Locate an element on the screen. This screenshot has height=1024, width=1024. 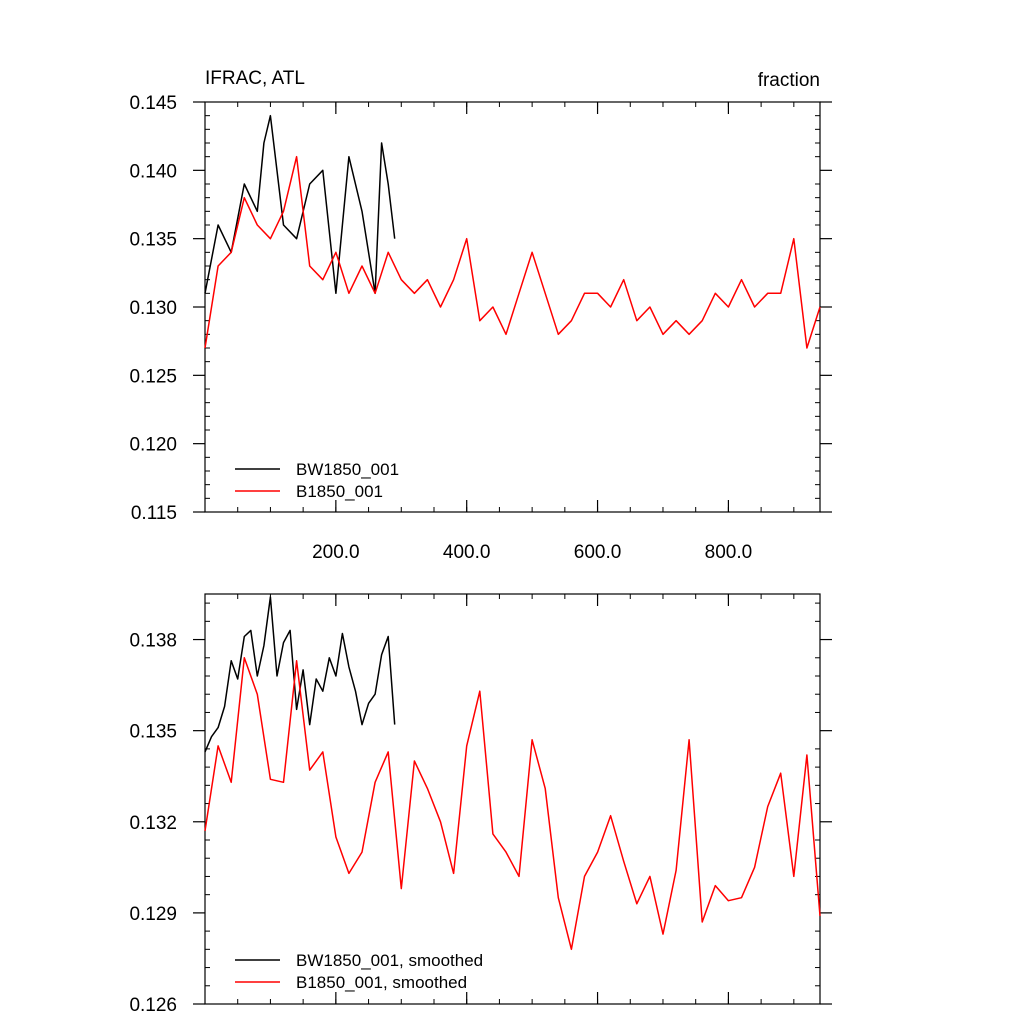
top-panel-units: fraction is located at coordinates (789, 80).